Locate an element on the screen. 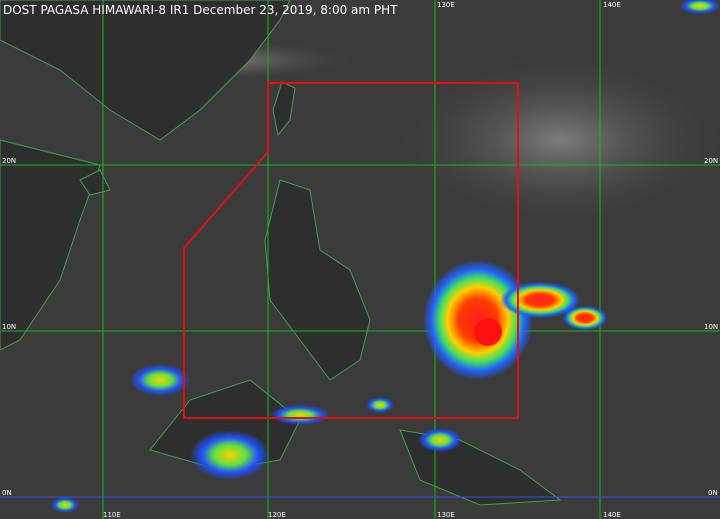 The image size is (720, 519). typhoon is located at coordinates (478, 320).